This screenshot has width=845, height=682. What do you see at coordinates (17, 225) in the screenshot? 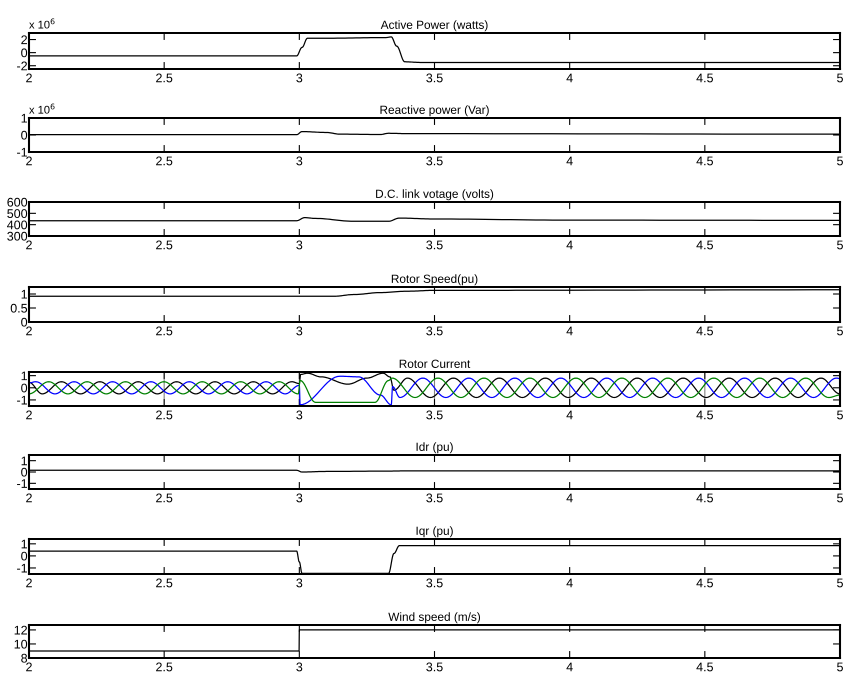
I see `y-tick-label: 400` at bounding box center [17, 225].